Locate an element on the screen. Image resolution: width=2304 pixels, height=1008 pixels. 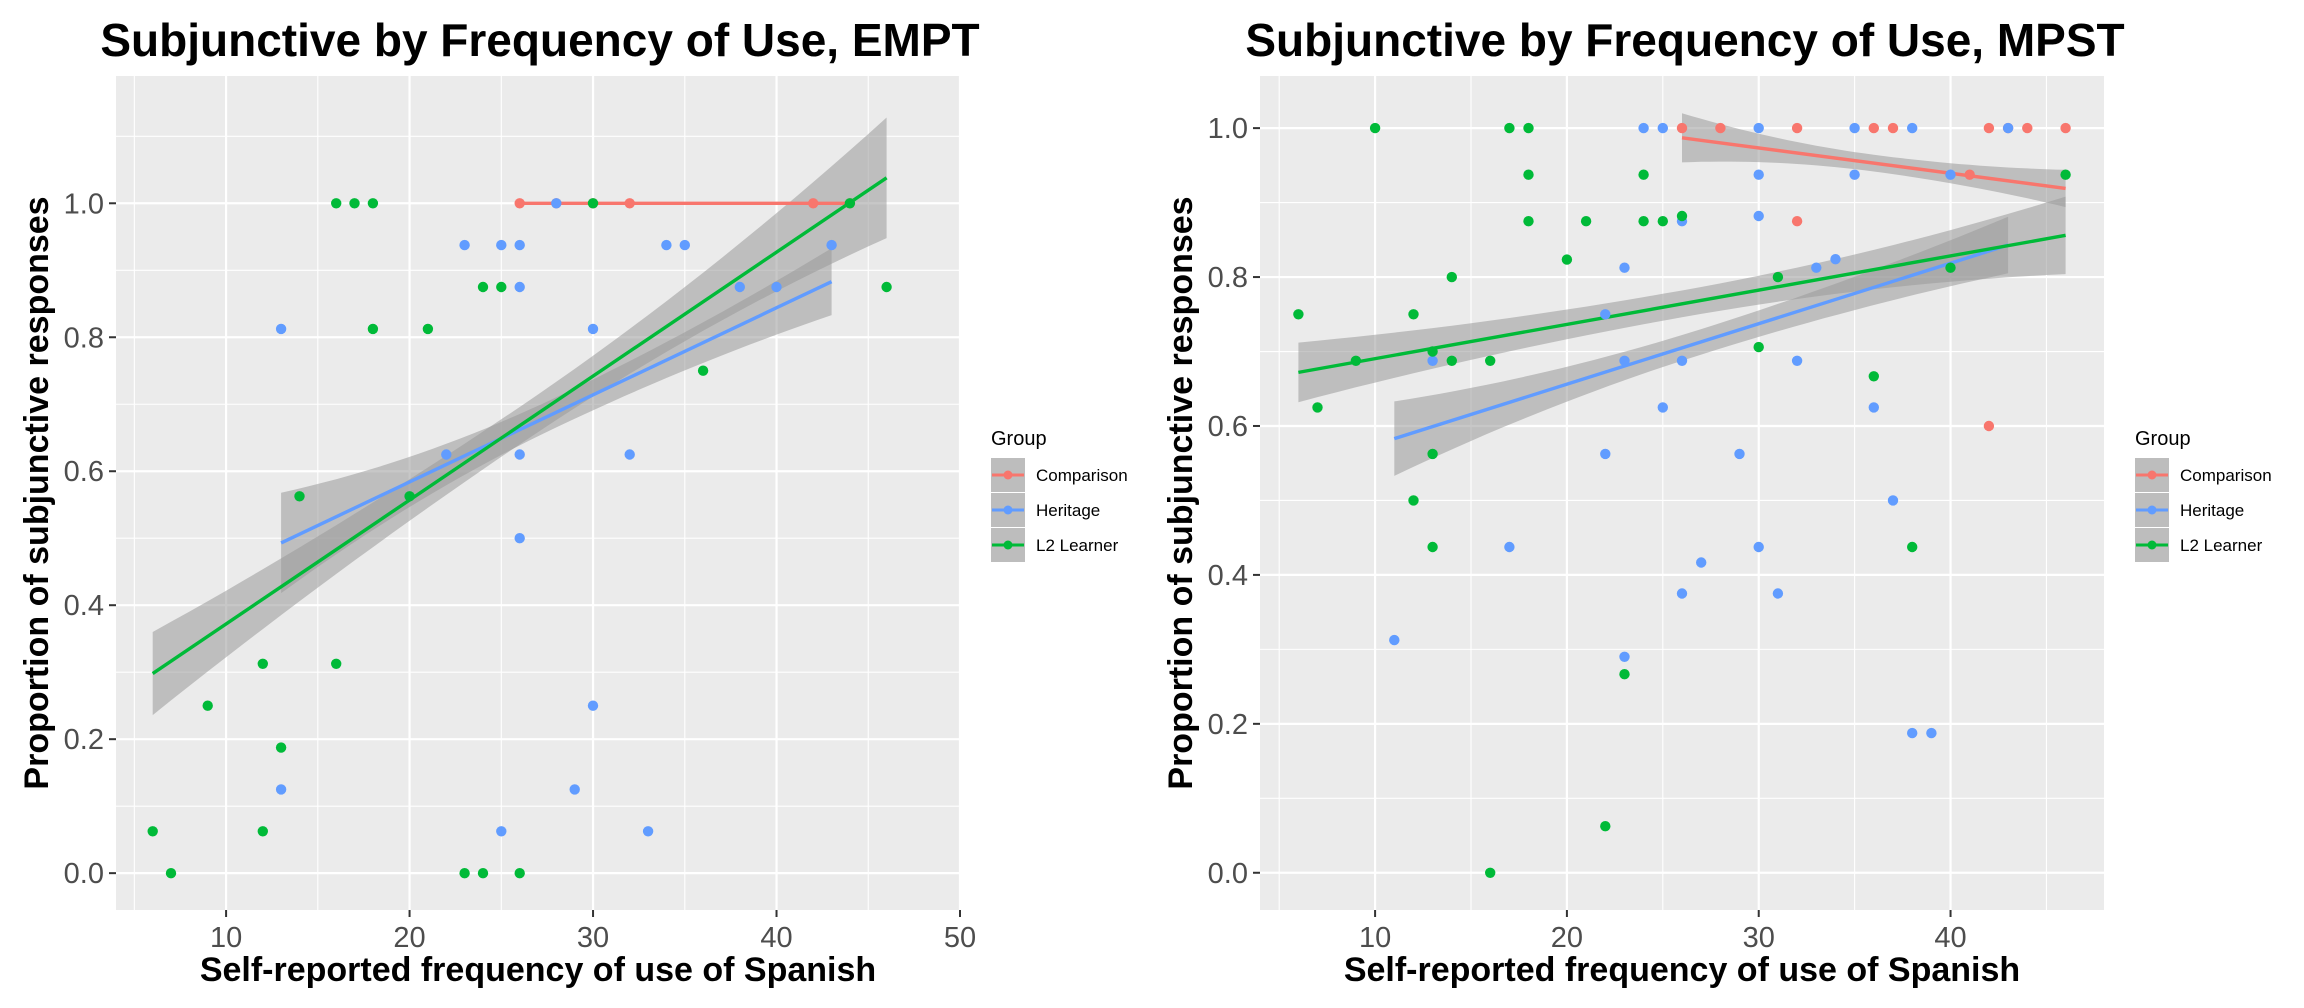
legend-title: Group is located at coordinates (2163, 439).